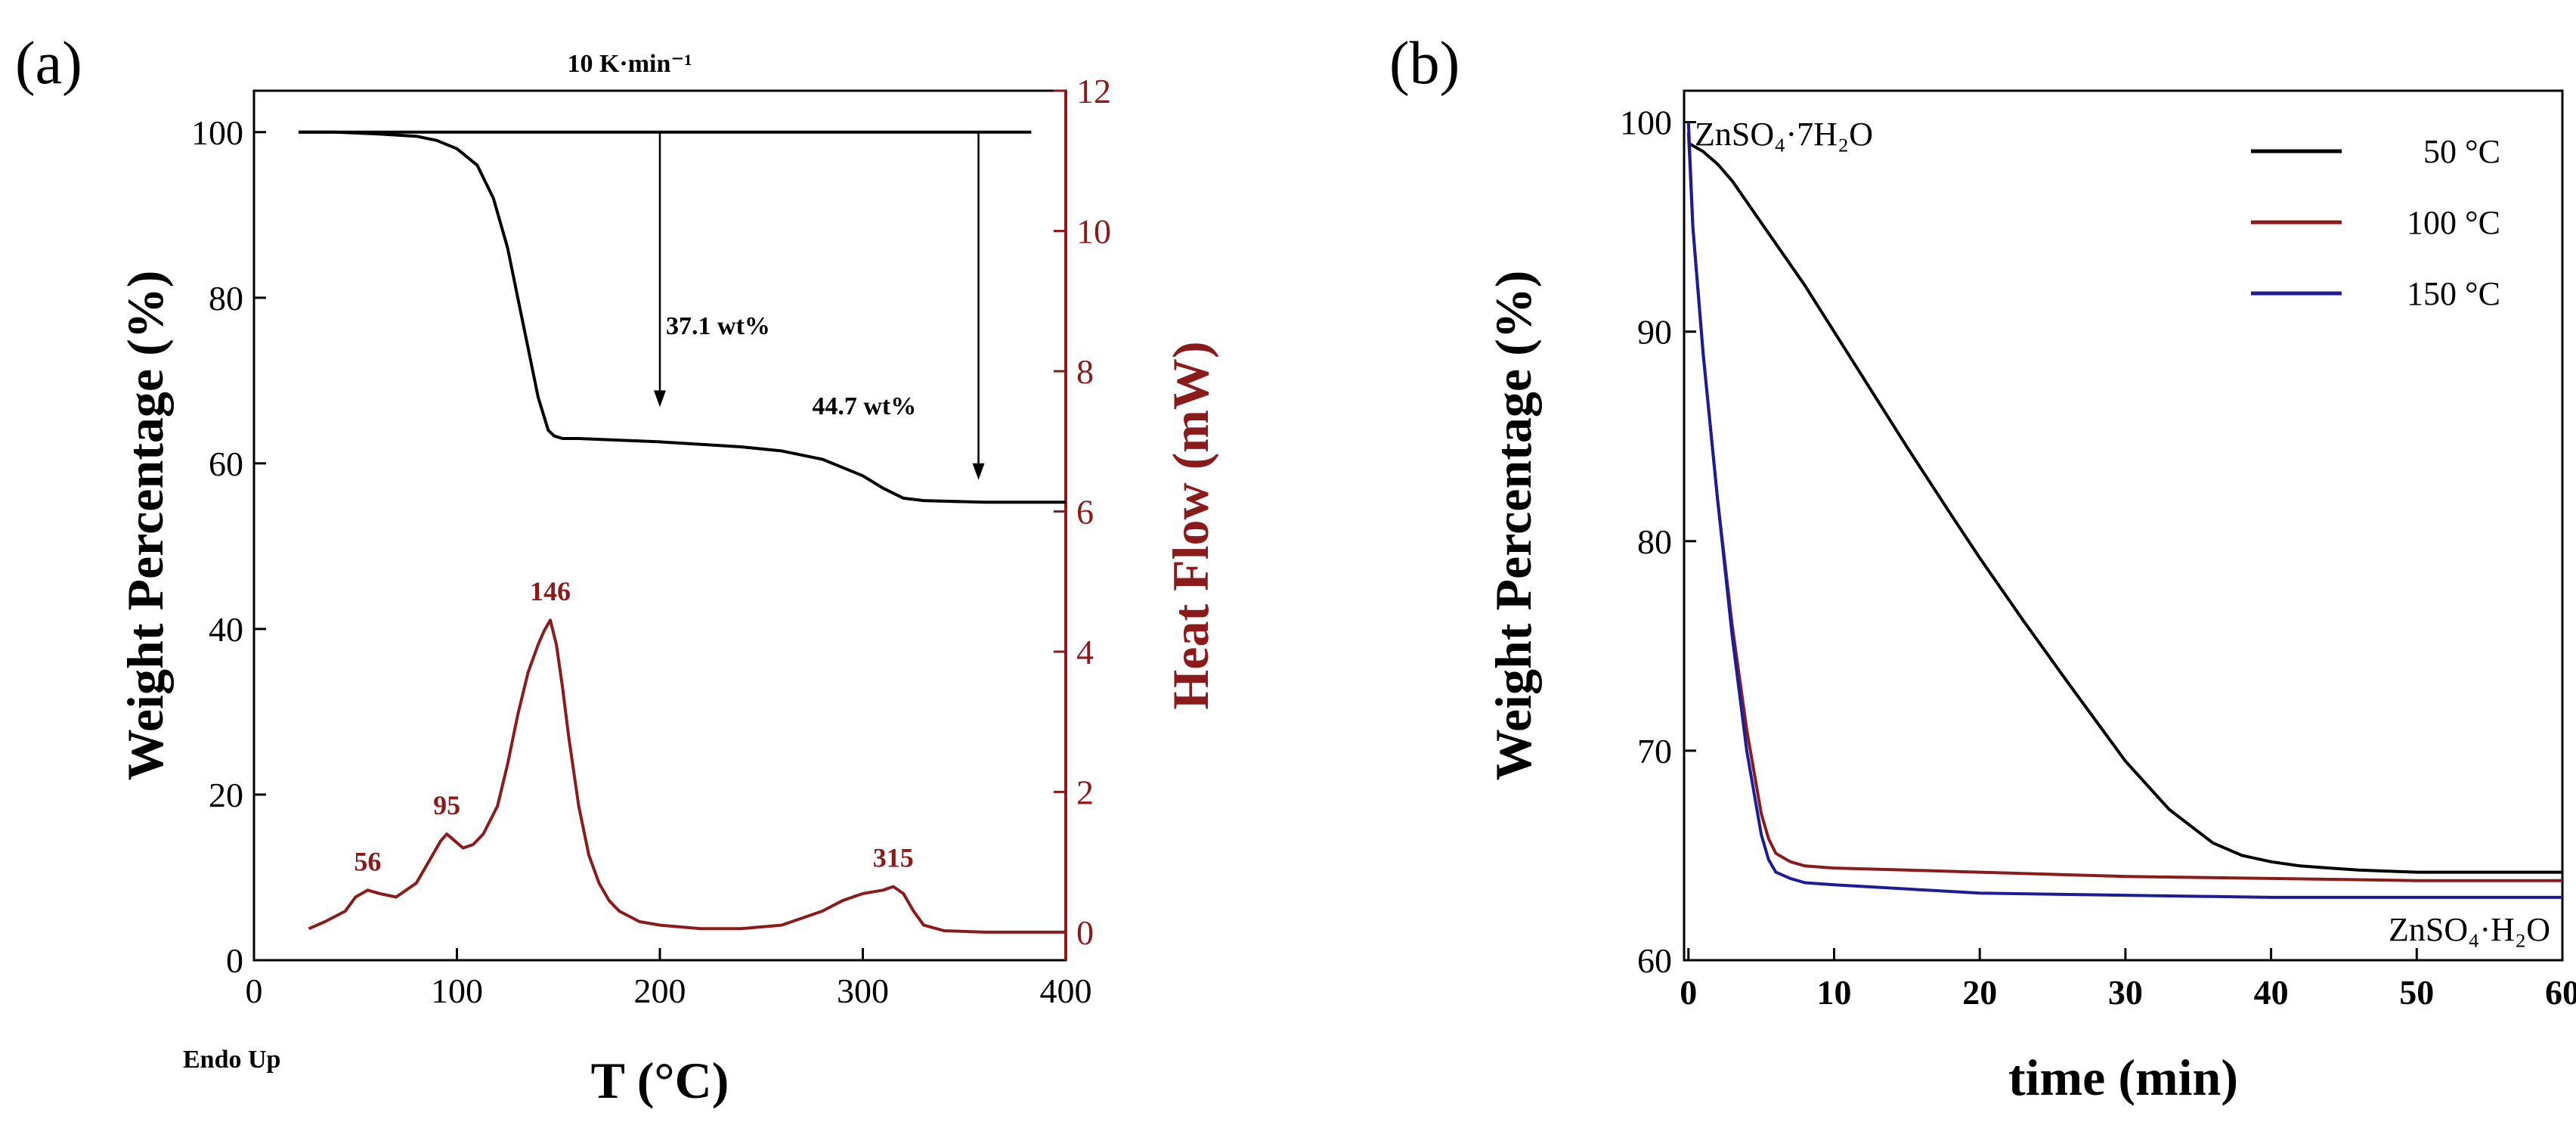 This screenshot has width=2576, height=1122. I want to click on panel-a-y-tick-label: 60, so click(226, 464).